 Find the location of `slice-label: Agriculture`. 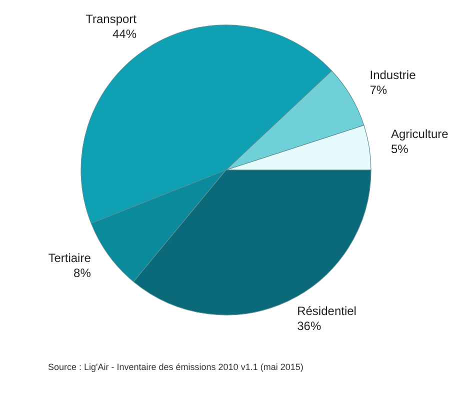

slice-label: Agriculture is located at coordinates (419, 133).